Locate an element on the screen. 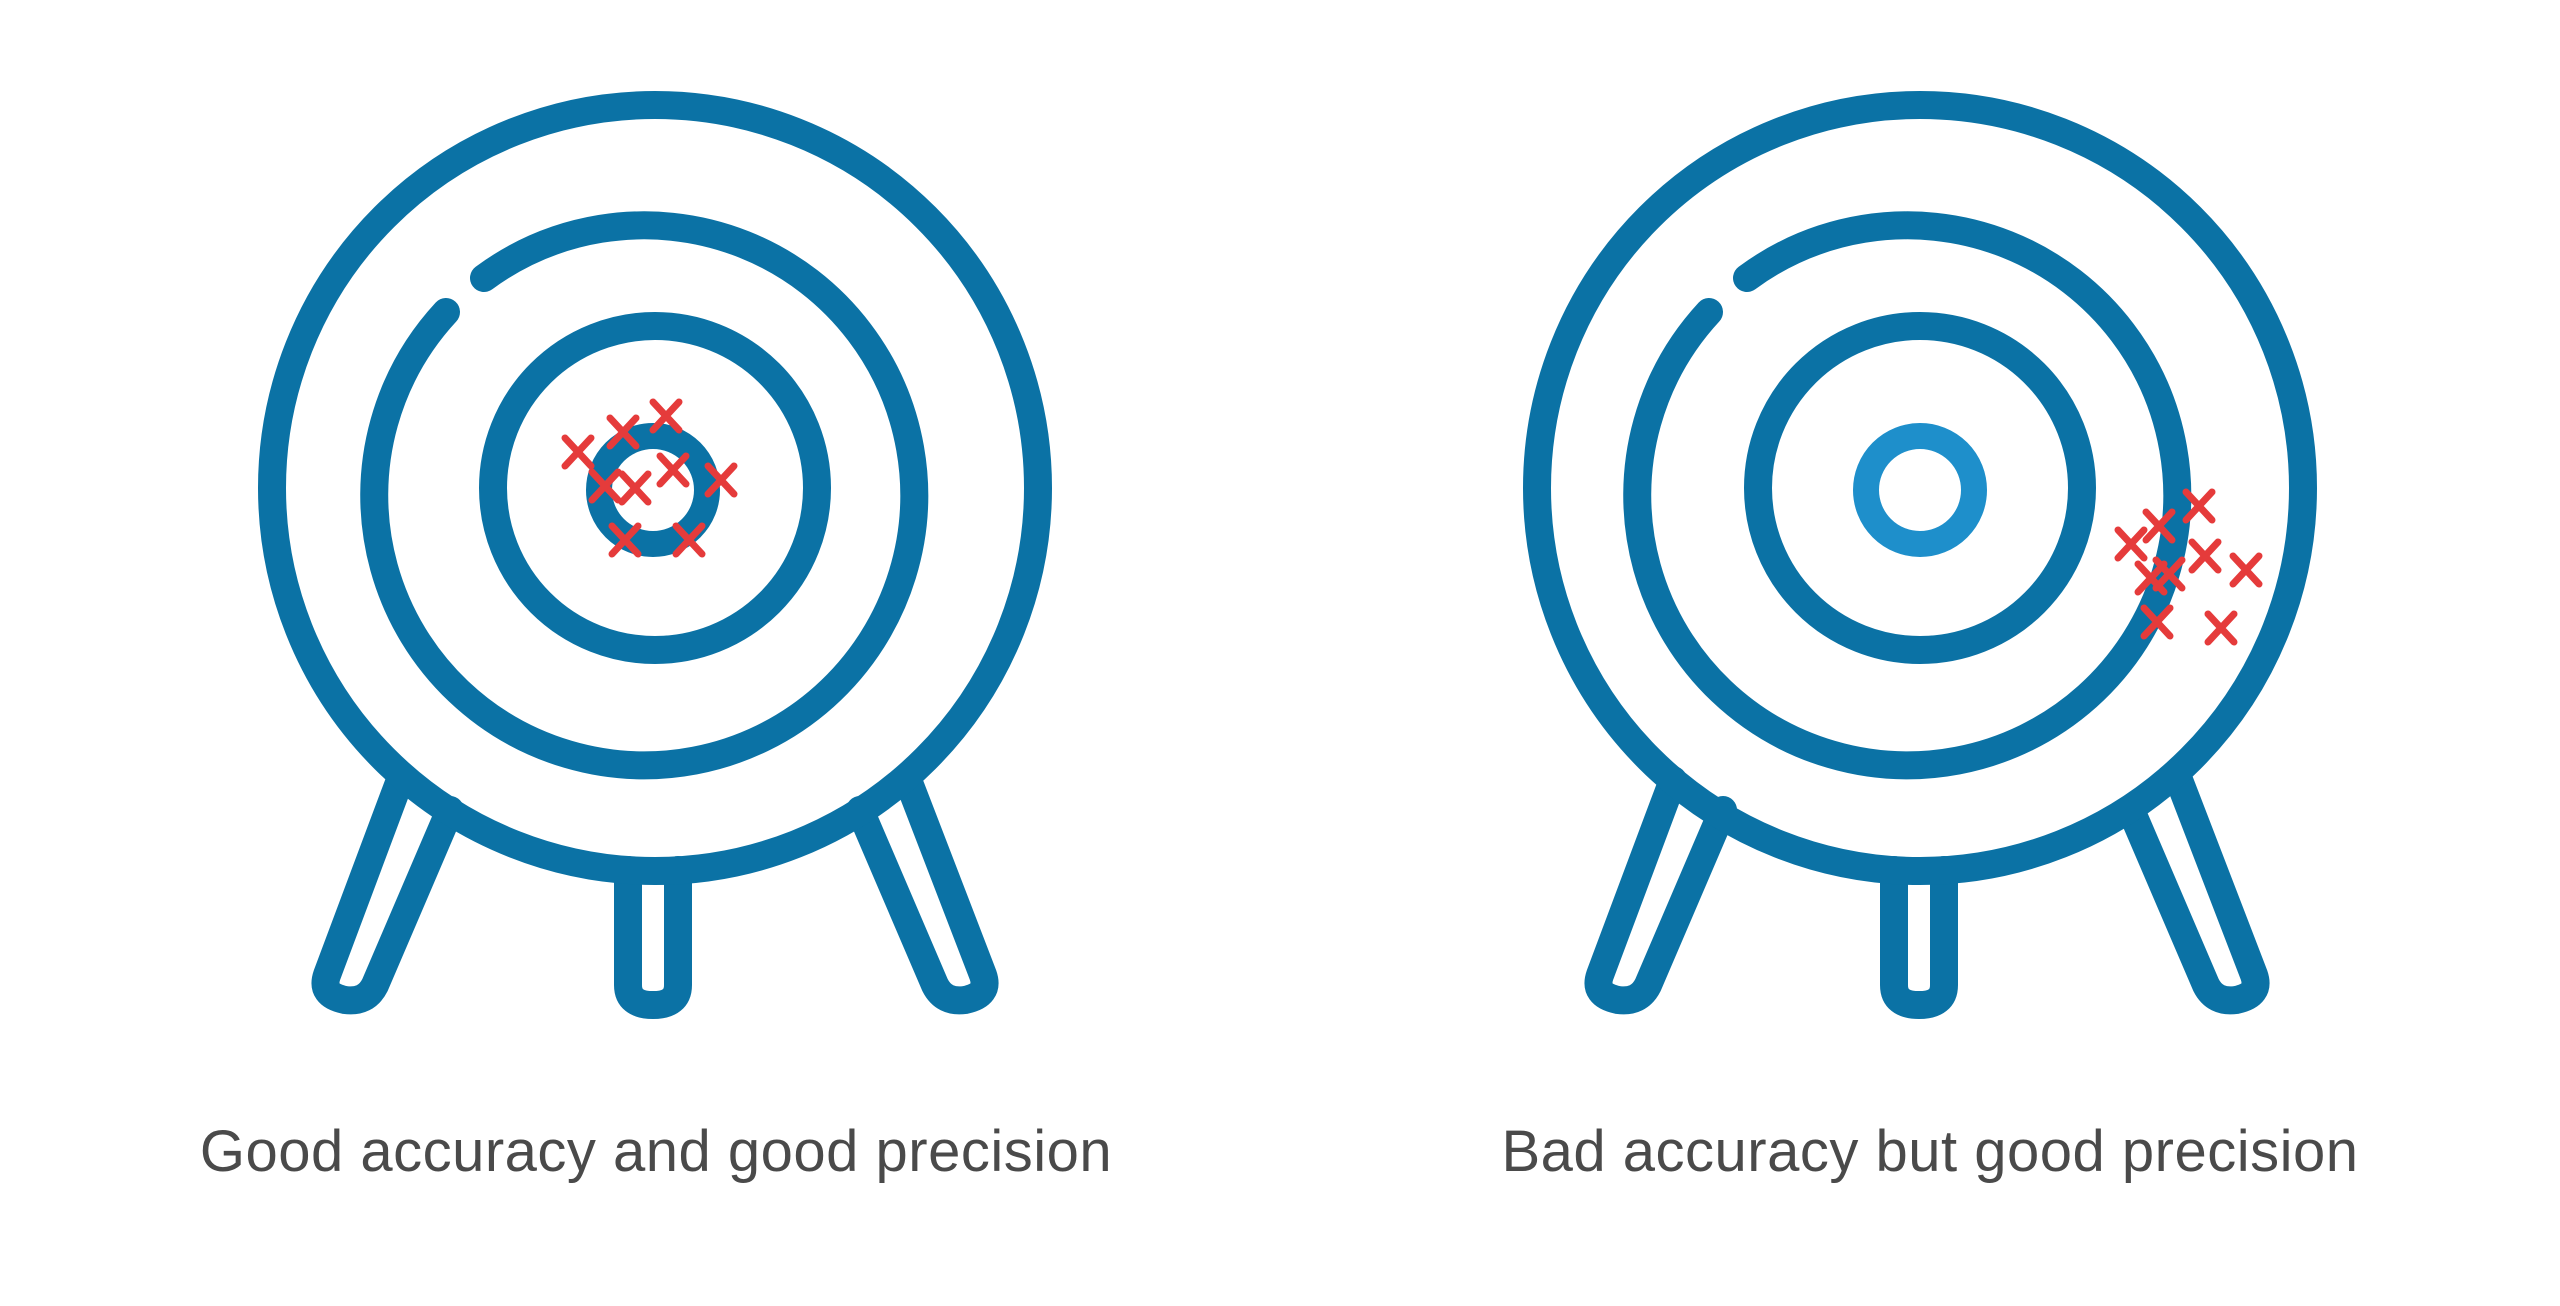  caption: Bad accuracy but good precision is located at coordinates (1930, 1151).